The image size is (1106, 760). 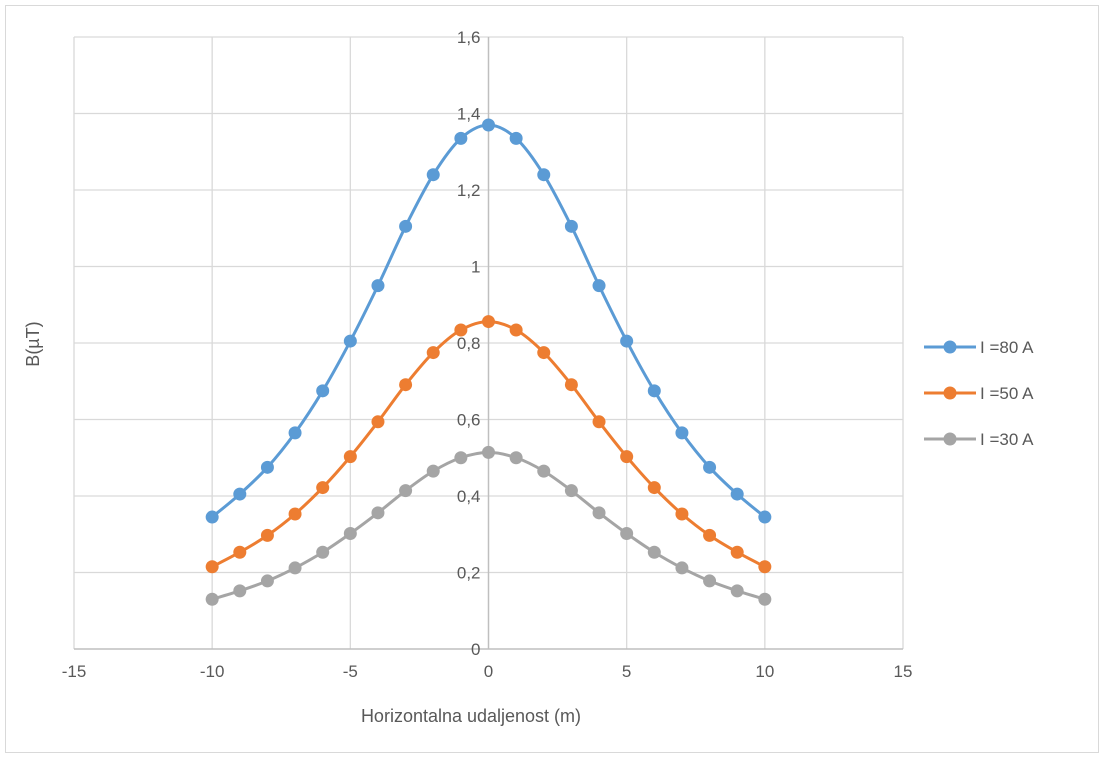 I want to click on legend-entry: I =50 A, so click(x=979, y=393).